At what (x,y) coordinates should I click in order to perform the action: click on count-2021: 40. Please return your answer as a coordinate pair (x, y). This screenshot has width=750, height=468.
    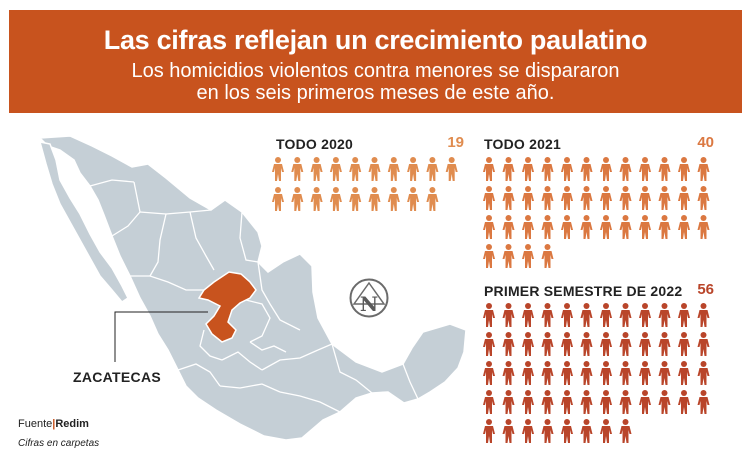
    Looking at the image, I should click on (705, 142).